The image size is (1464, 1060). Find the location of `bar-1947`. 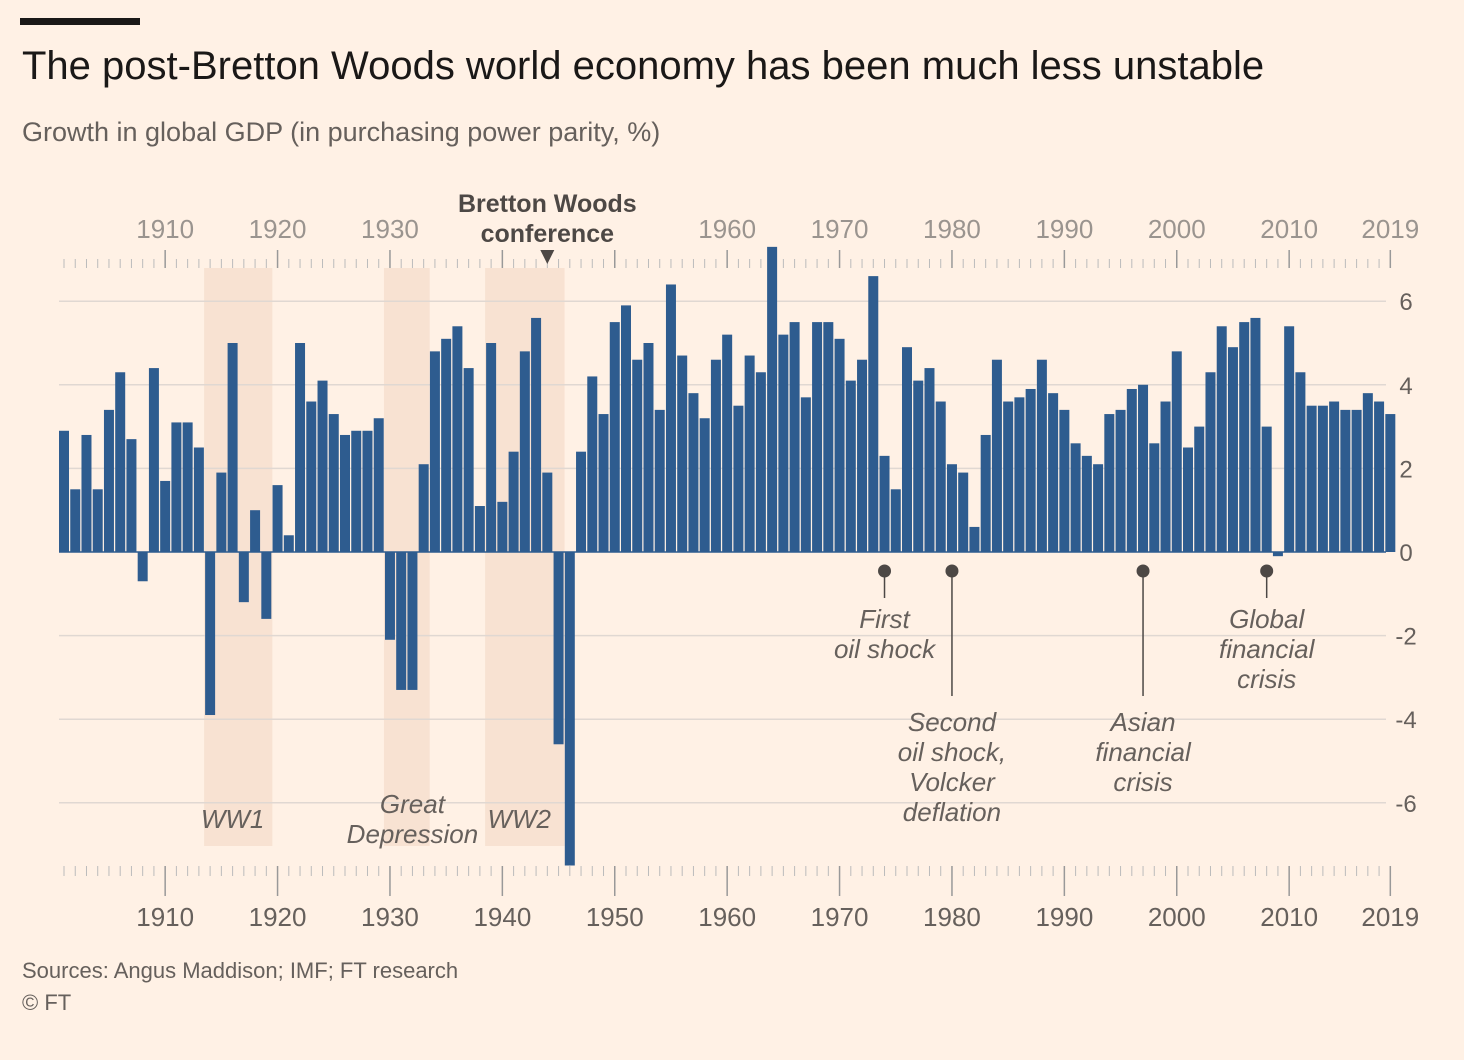

bar-1947 is located at coordinates (581, 501).